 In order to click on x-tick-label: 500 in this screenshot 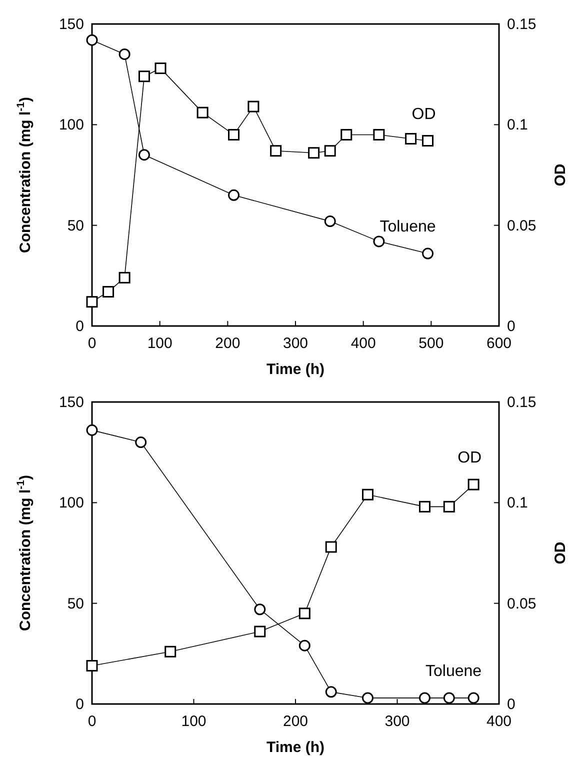, I will do `click(431, 343)`.